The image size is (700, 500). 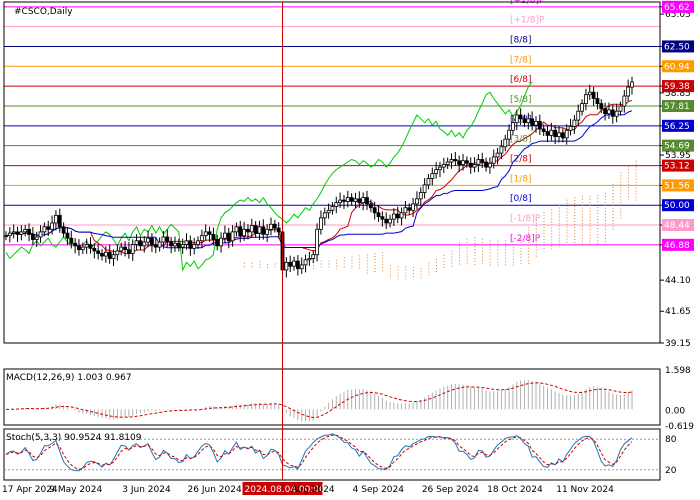 What do you see at coordinates (521, 80) in the screenshot?
I see `murrey-label: [6/8]` at bounding box center [521, 80].